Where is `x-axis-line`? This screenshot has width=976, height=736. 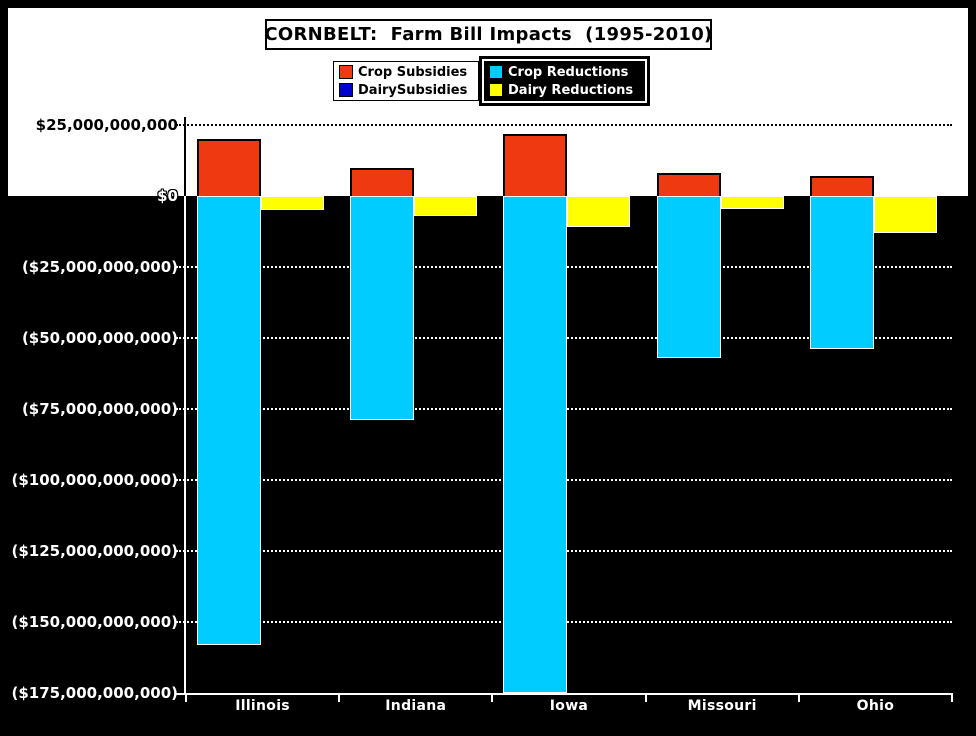 x-axis-line is located at coordinates (569, 694).